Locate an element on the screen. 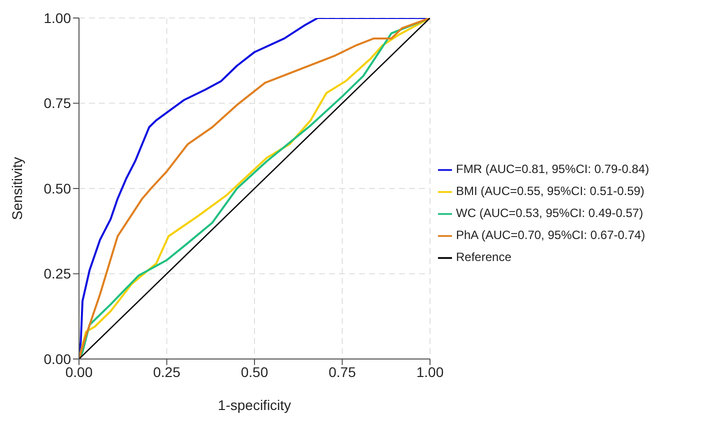 This screenshot has width=709, height=427. x-tick-label: 0.25 is located at coordinates (167, 372).